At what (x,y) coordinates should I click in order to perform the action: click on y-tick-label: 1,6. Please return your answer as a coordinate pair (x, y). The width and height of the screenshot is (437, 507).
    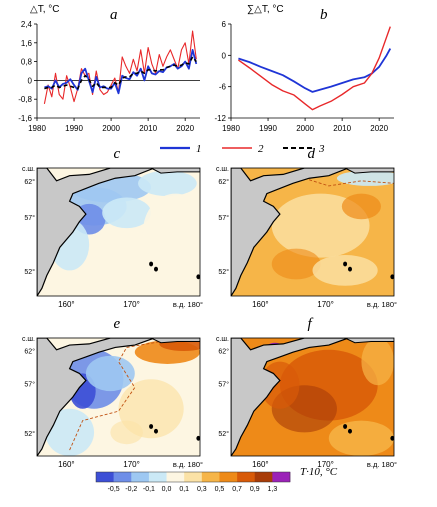
    Looking at the image, I should click on (27, 43).